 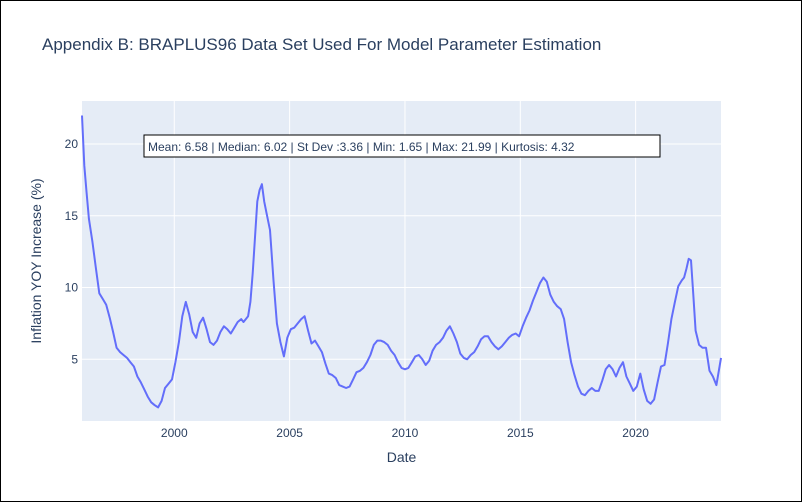 What do you see at coordinates (174, 433) in the screenshot?
I see `x-tick-label: 2000` at bounding box center [174, 433].